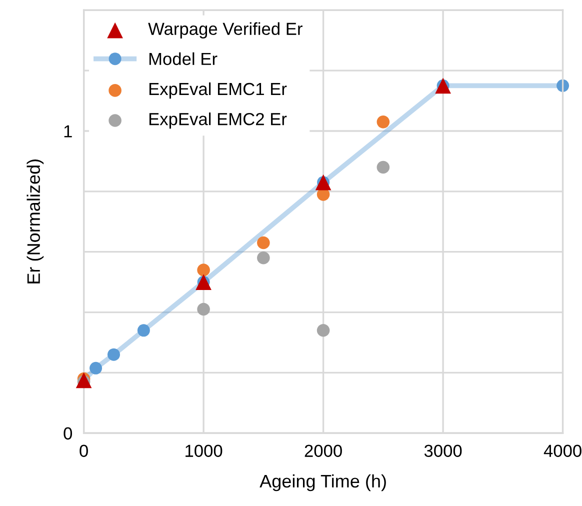 This screenshot has height=506, width=582. I want to click on legend-label: Model Er, so click(183, 59).